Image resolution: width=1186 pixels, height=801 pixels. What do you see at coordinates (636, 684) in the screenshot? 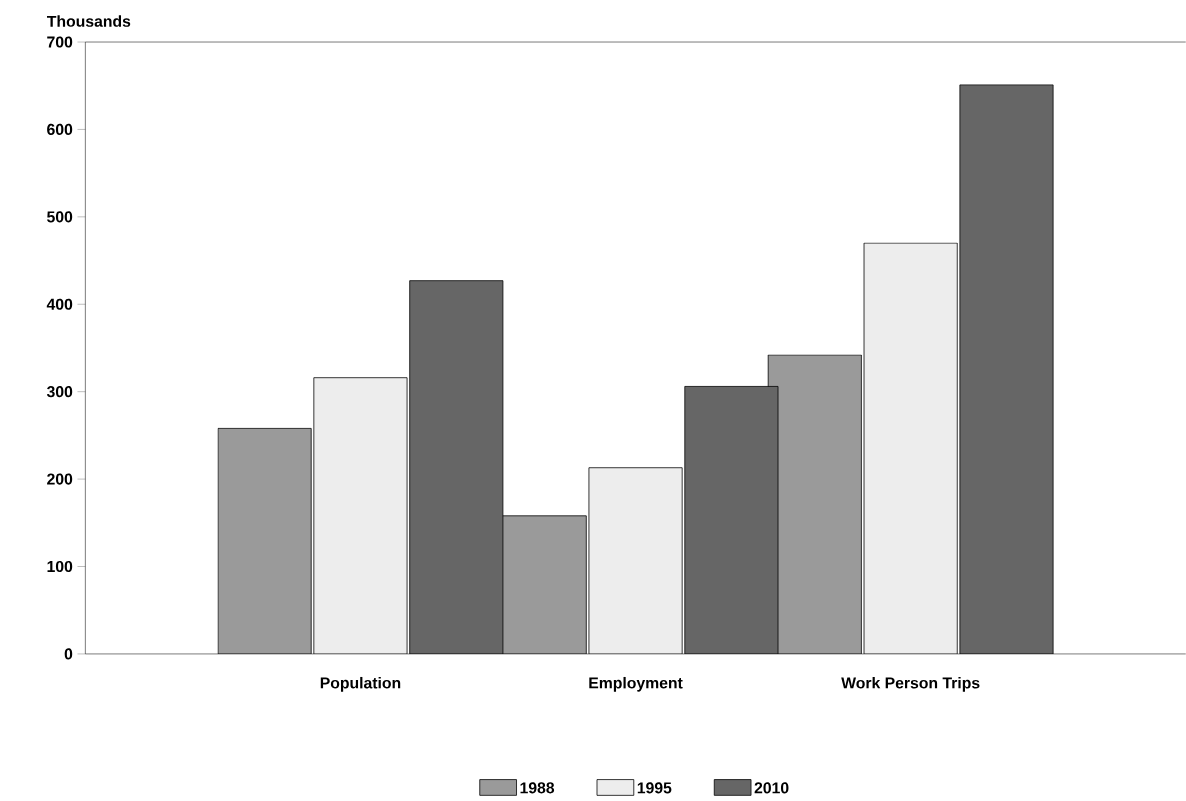
I see `x-tick-label: Employment` at bounding box center [636, 684].